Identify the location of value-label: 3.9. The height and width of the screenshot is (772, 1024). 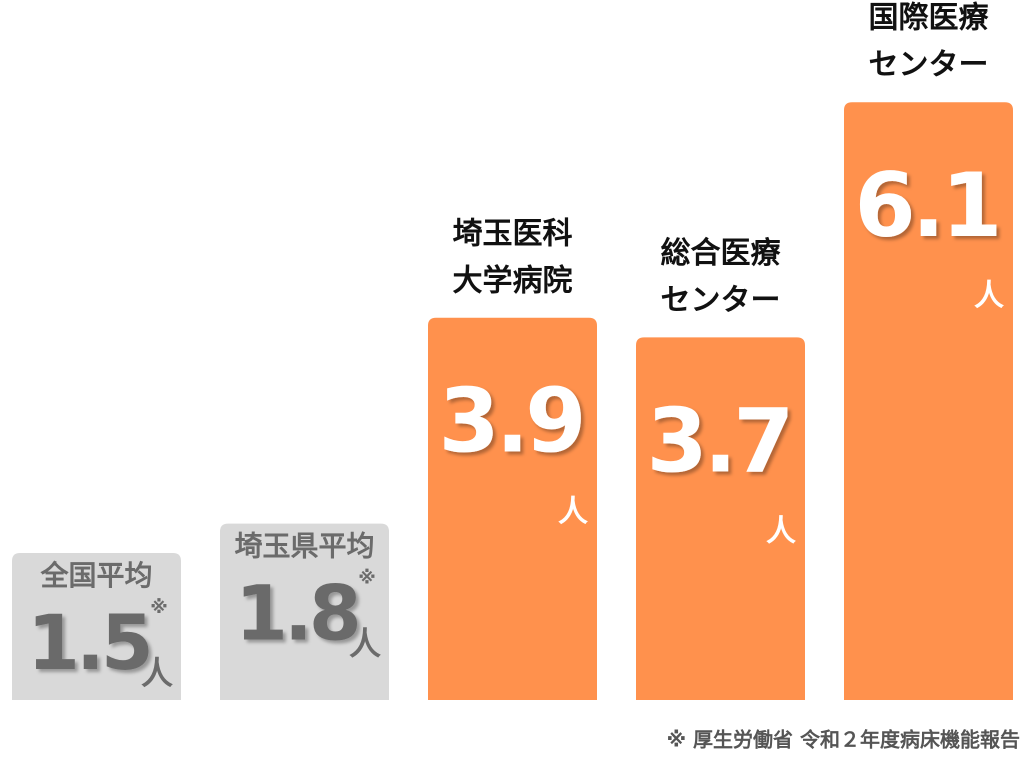
(511, 421).